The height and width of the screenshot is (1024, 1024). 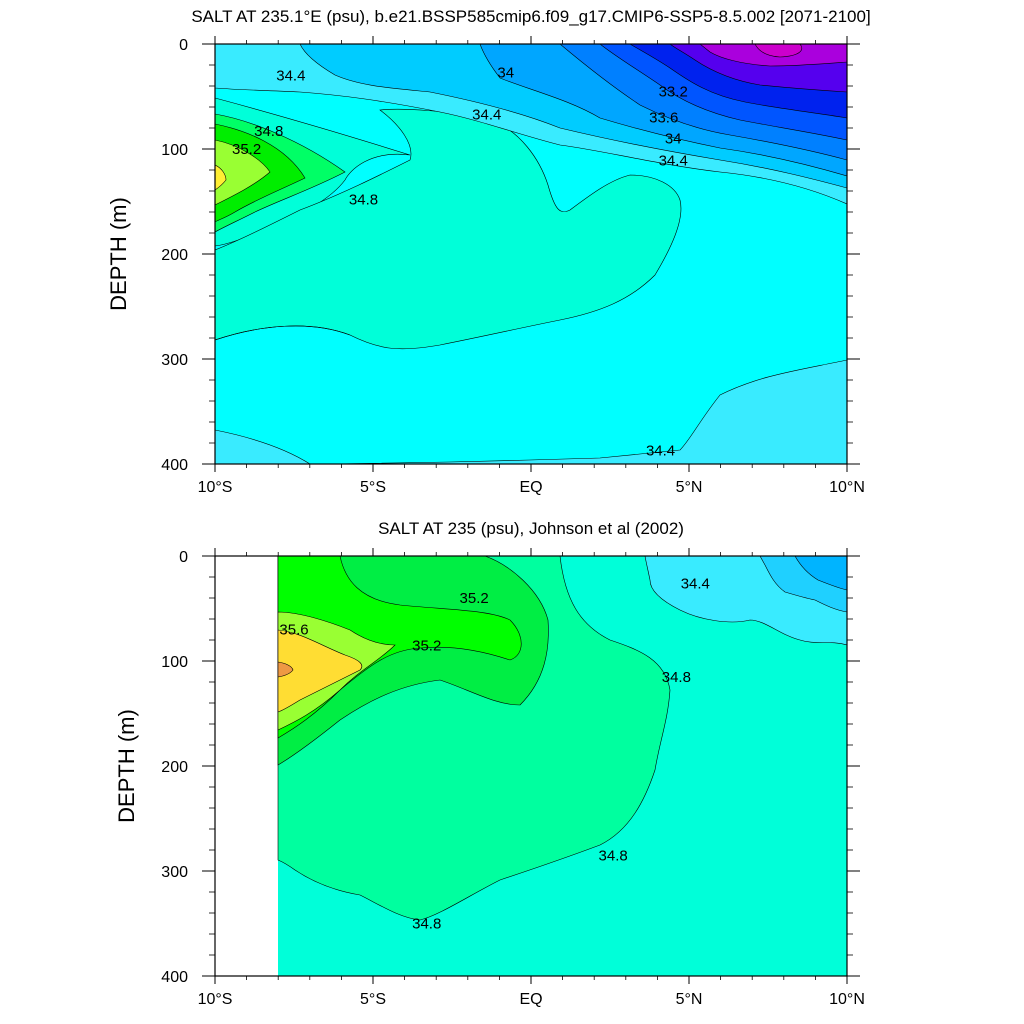 What do you see at coordinates (494, 753) in the screenshot?
I see `bottom-contour-labels: 34.4 35.2 35.6 35.2 34.8 34.8 34.8` at bounding box center [494, 753].